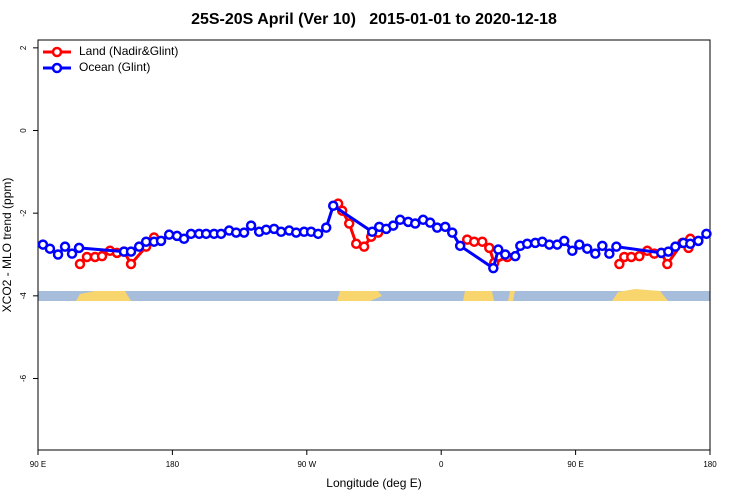  What do you see at coordinates (373, 483) in the screenshot?
I see `x-axis-label: Longitude (deg E)` at bounding box center [373, 483].